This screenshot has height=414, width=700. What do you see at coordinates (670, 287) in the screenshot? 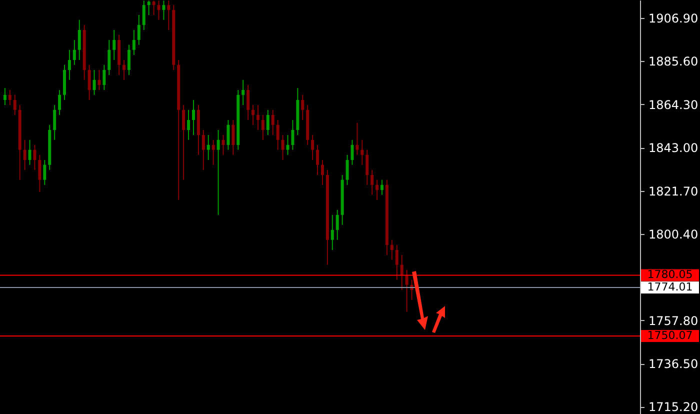
I see `ref-line-label: 1774.01` at bounding box center [670, 287].